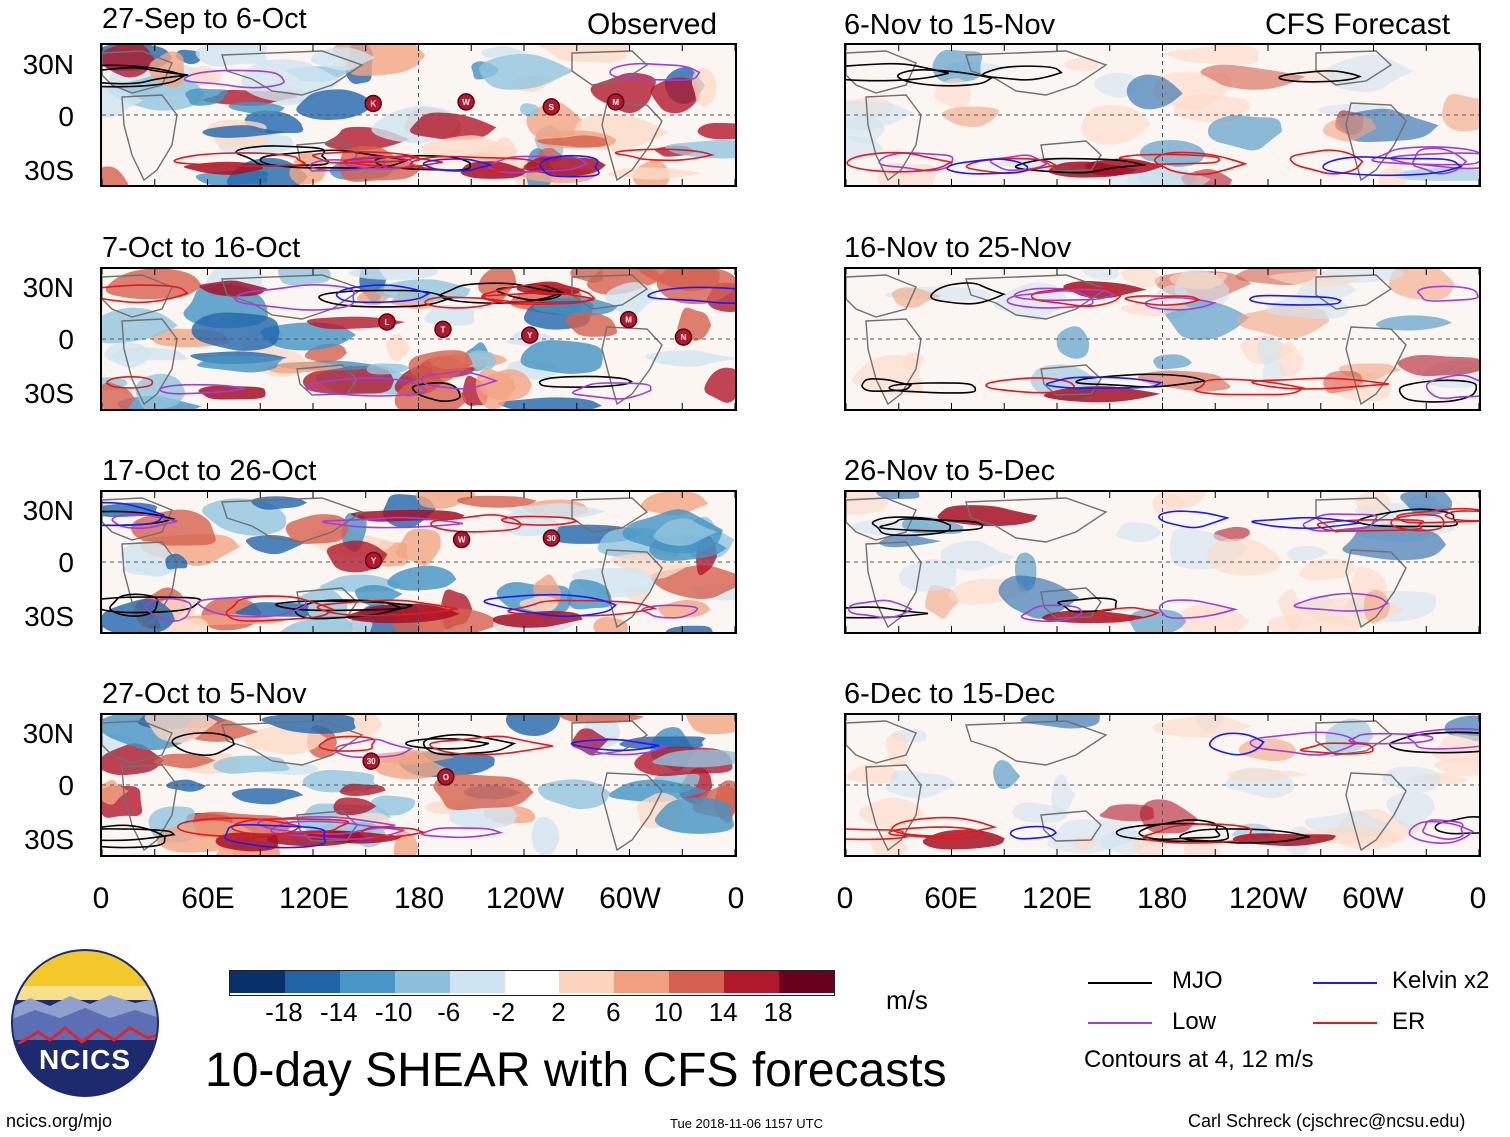 This screenshot has width=1510, height=1137. I want to click on colorbar-tick-label: -2, so click(503, 1012).